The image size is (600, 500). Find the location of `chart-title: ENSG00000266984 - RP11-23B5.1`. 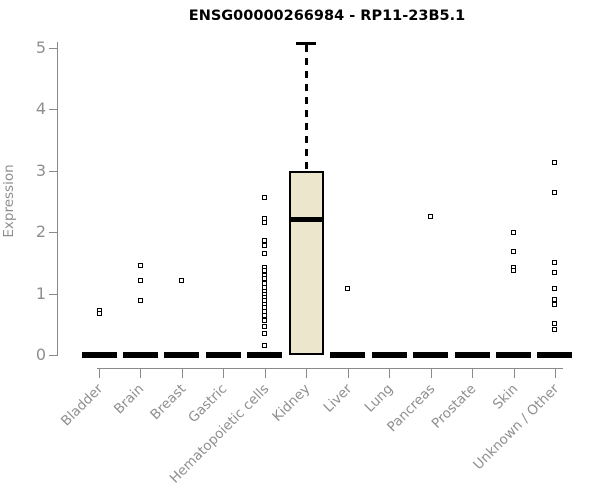

chart-title: ENSG00000266984 - RP11-23B5.1 is located at coordinates (327, 16).